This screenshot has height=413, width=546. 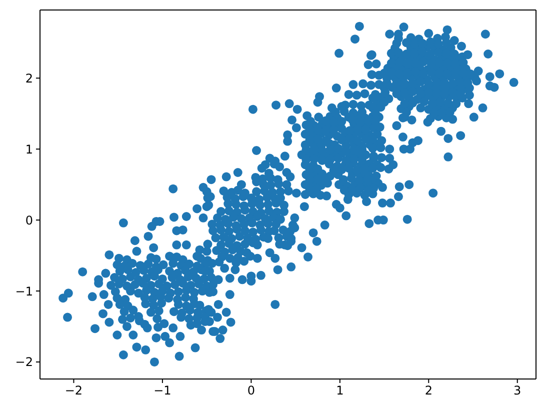 I want to click on x-tick-label: 2, so click(x=428, y=391).